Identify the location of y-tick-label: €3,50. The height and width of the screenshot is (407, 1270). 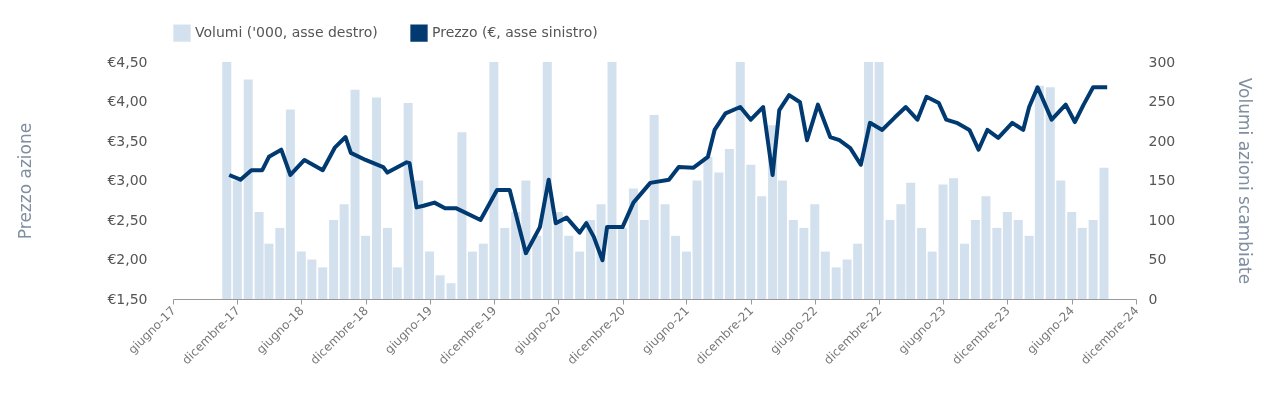
(127, 140).